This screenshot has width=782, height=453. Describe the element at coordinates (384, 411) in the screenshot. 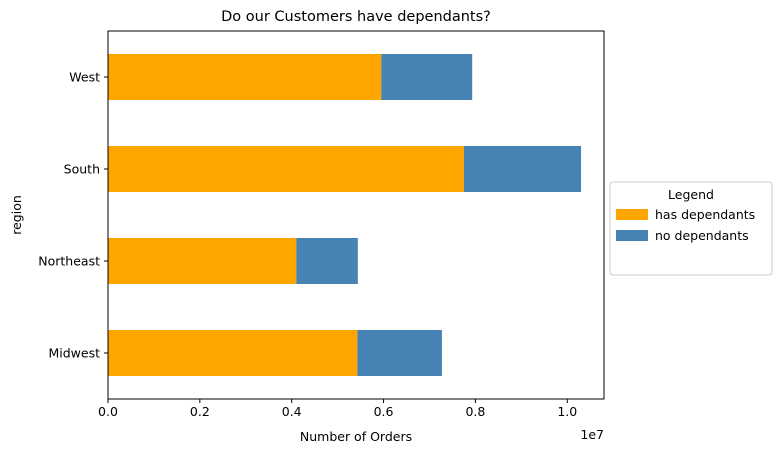

I see `x-tick-label: 0.6` at that location.